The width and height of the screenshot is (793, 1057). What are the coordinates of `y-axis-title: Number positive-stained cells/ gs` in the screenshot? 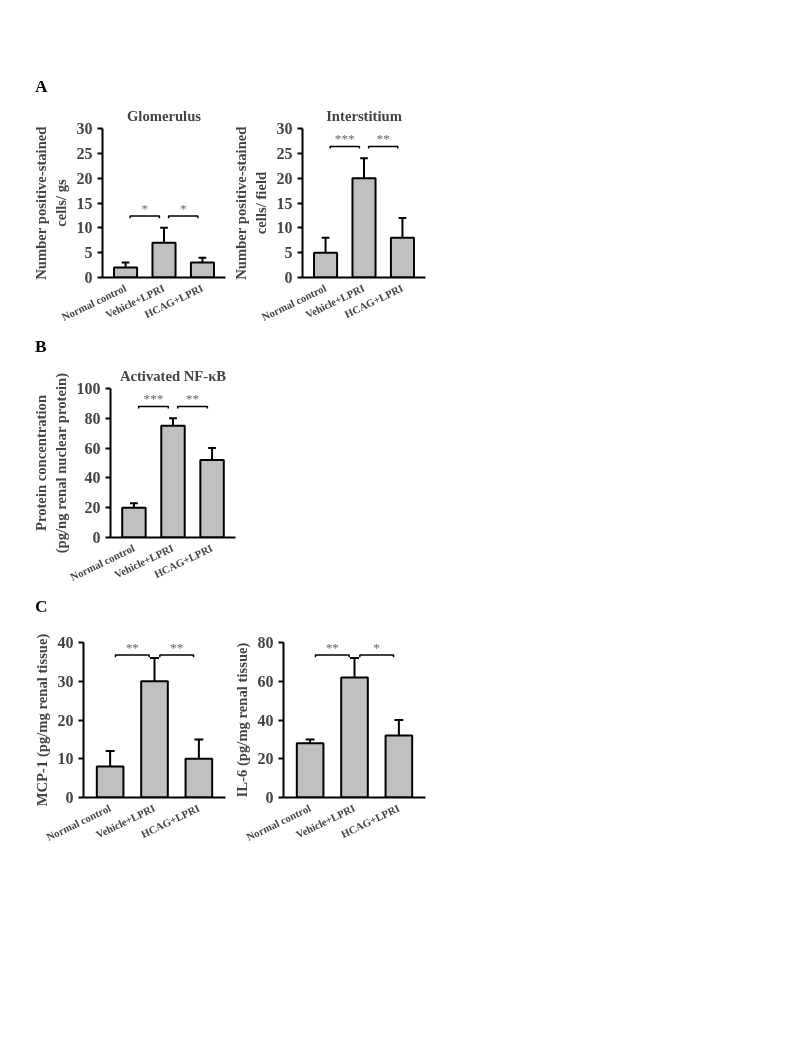 It's located at (51, 203).